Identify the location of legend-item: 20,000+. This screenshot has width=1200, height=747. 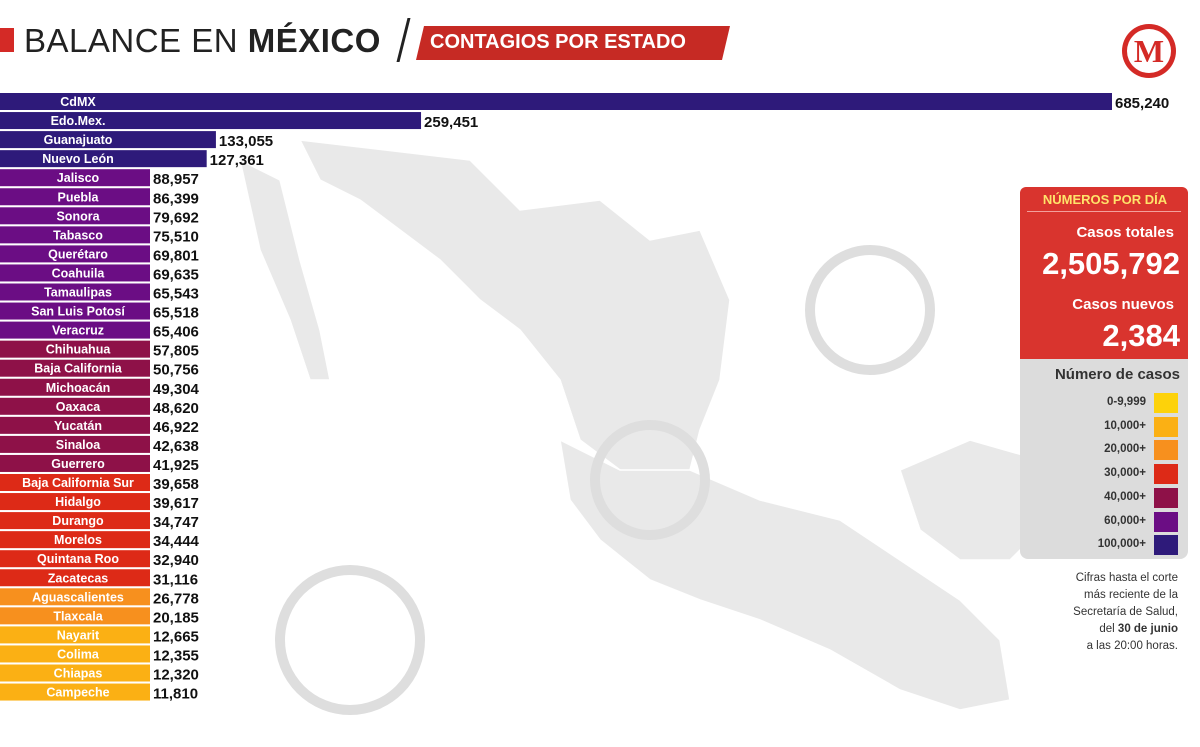
(1105, 450).